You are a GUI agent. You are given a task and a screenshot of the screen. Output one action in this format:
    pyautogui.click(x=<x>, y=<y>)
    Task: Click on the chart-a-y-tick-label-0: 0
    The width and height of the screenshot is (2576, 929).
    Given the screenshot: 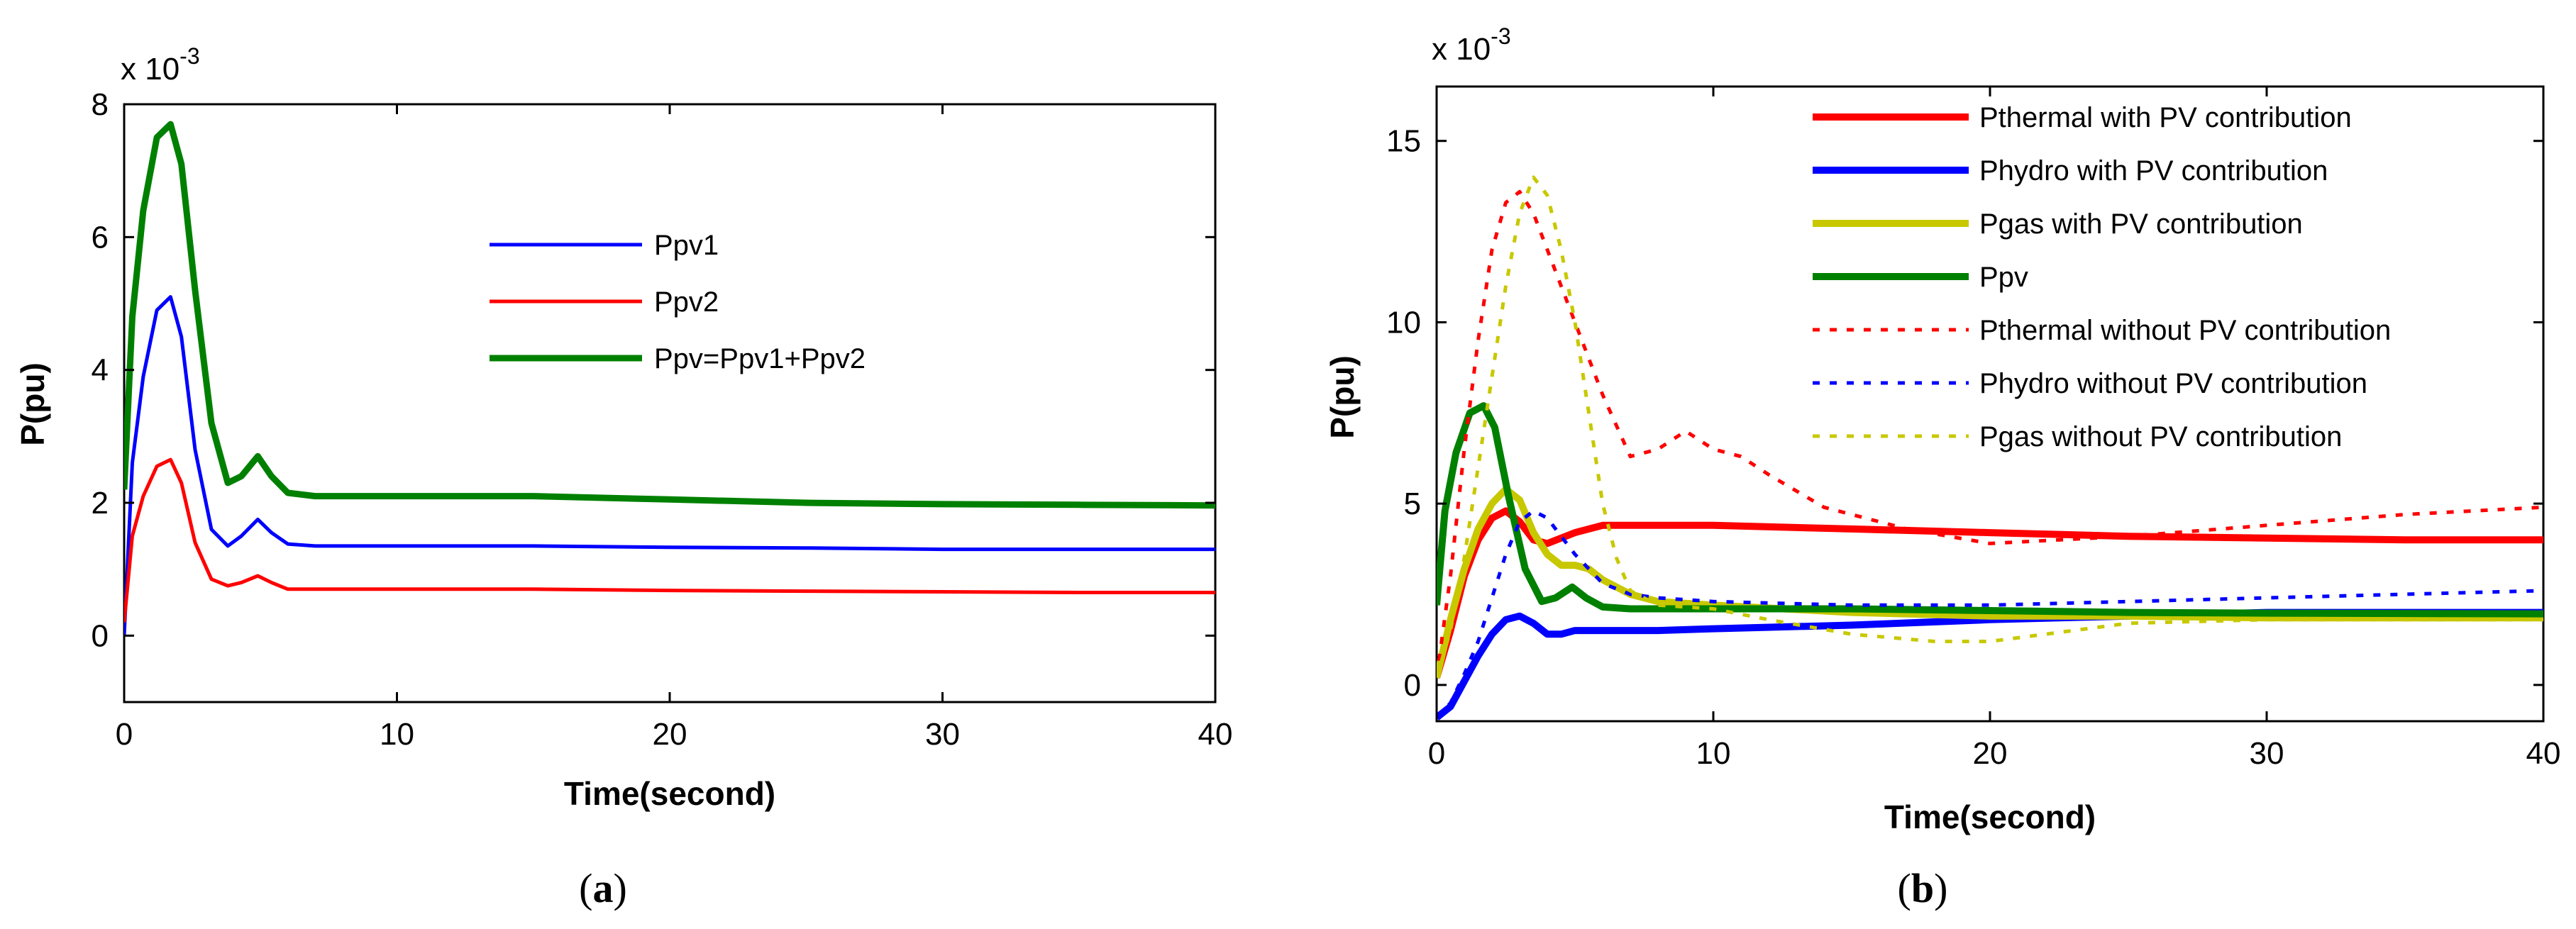 What is the action you would take?
    pyautogui.click(x=100, y=635)
    